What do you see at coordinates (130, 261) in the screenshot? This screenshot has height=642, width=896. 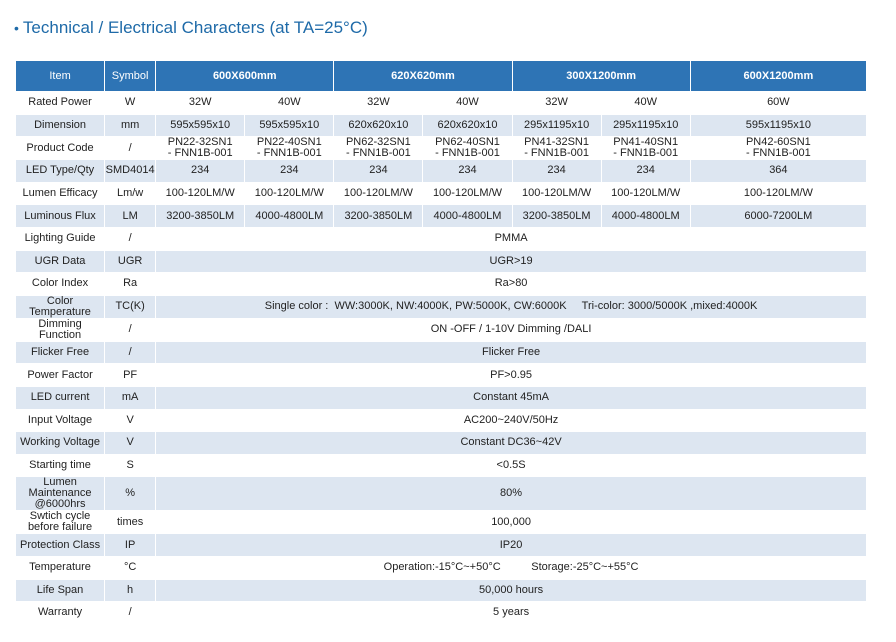 I see `row-symbol: UGR` at bounding box center [130, 261].